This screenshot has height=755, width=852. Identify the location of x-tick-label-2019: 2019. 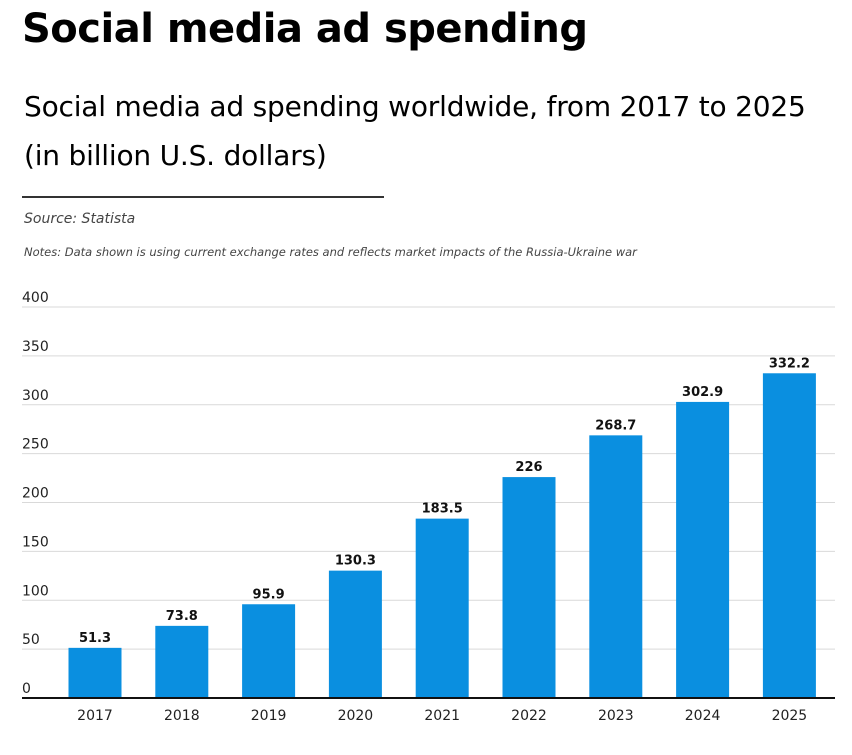
(269, 716).